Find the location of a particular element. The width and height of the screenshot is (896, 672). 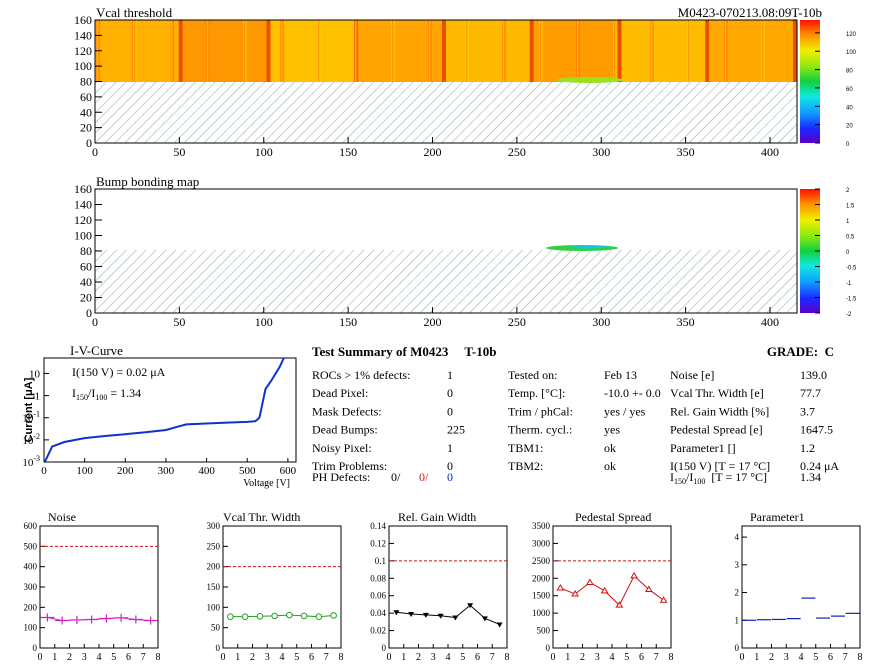

small-chart-x-tick-label: 0 is located at coordinates (742, 657).